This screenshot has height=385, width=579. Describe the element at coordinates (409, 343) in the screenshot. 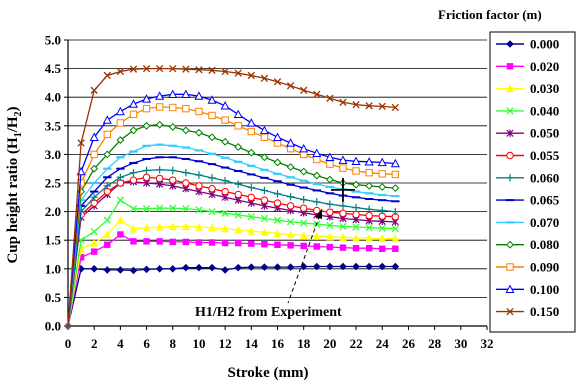

I see `x-tick-label: 26` at that location.